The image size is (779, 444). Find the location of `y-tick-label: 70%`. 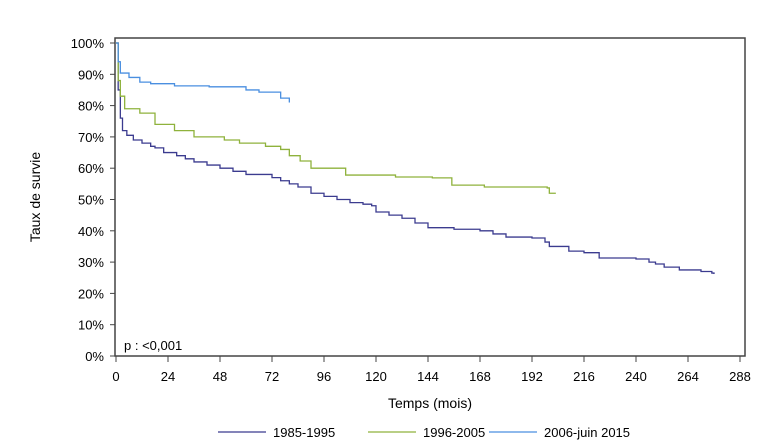

y-tick-label: 70% is located at coordinates (91, 137).